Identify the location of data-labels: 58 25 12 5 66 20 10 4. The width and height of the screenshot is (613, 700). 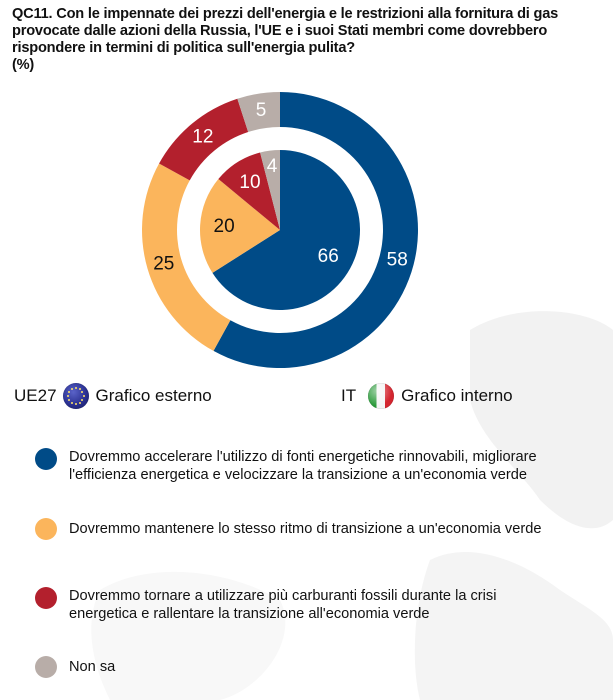
(280, 187).